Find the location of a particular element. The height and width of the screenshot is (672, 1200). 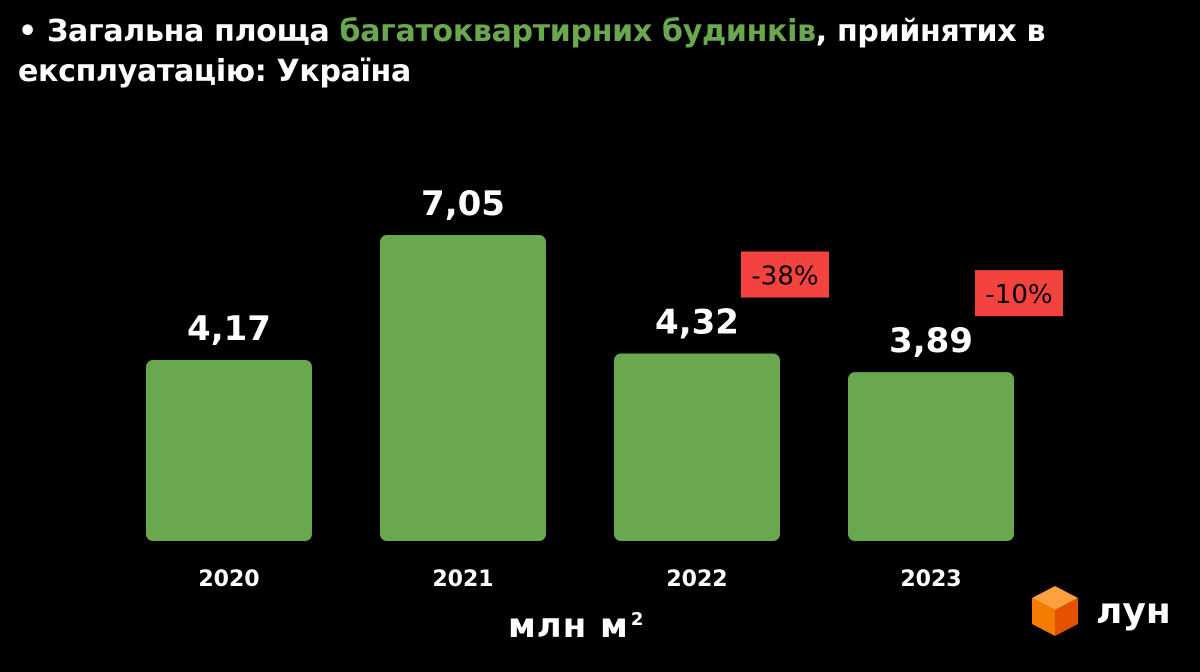

bar-2023 is located at coordinates (931, 456).